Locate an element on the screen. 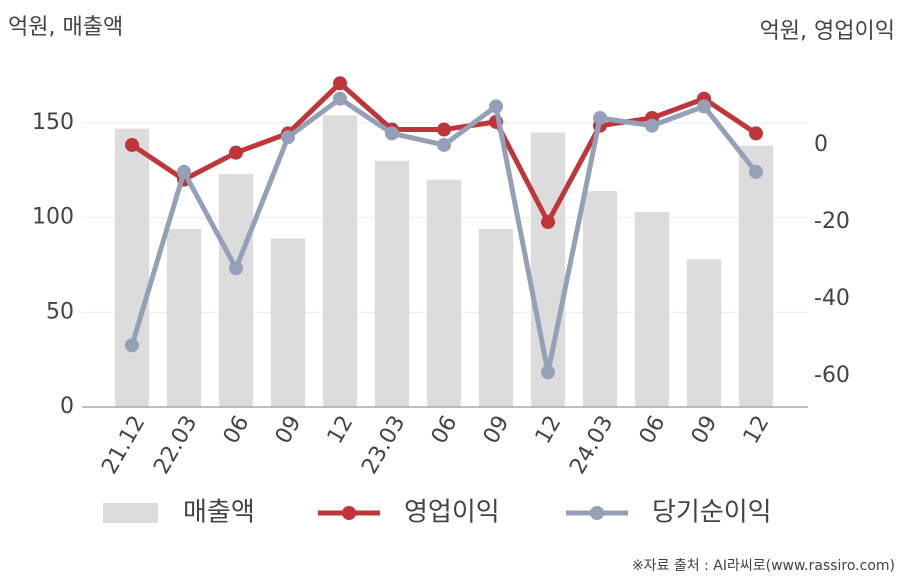 This screenshot has width=908, height=580. y2-tick-label: -20 is located at coordinates (832, 221).